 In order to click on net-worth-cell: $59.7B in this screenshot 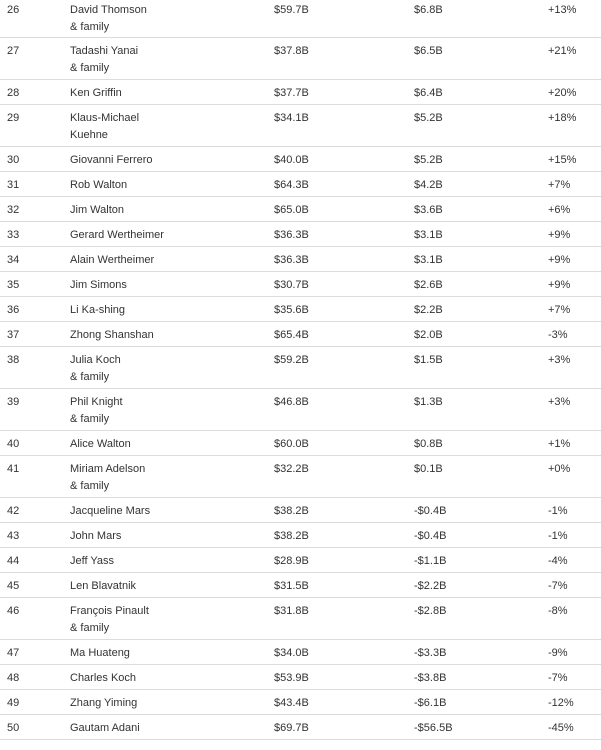, I will do `click(291, 10)`.